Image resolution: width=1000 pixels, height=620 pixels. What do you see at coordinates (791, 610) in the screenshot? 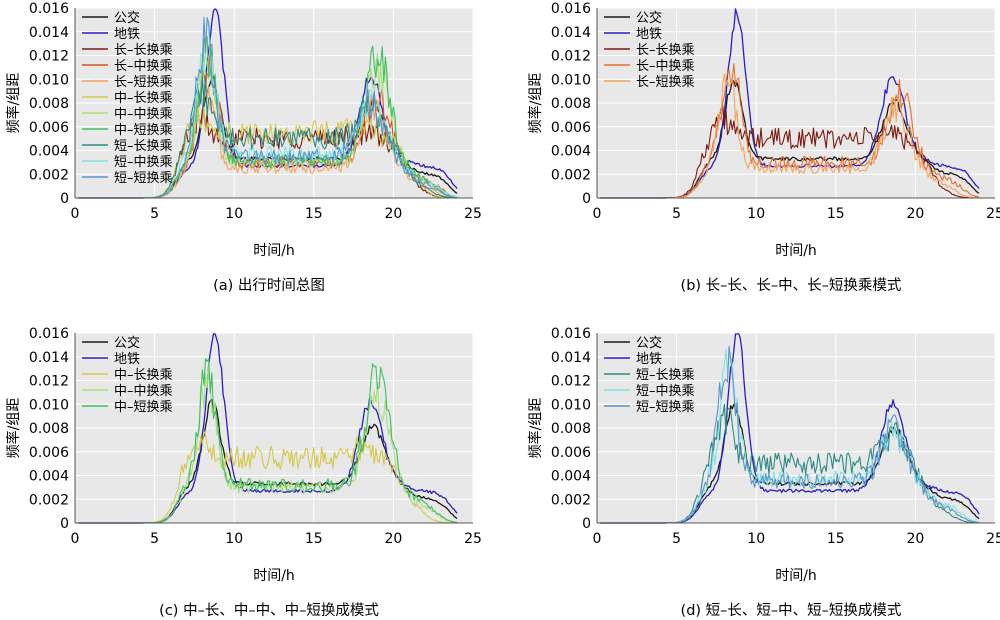
I see `panel-caption: (d) 短–长、短–中、短–短换成模式` at bounding box center [791, 610].